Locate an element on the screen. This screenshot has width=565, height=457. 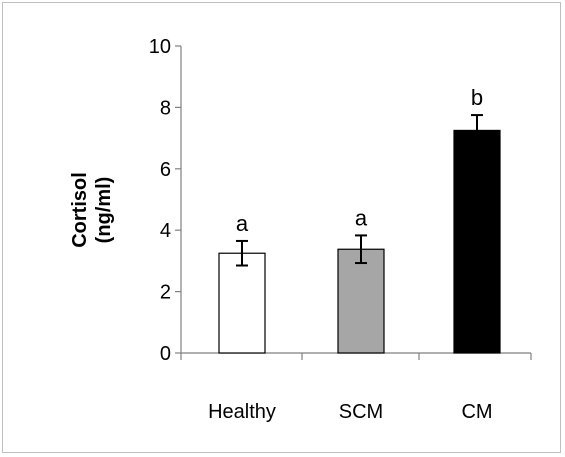
significance-label-scm: a is located at coordinates (361, 217).